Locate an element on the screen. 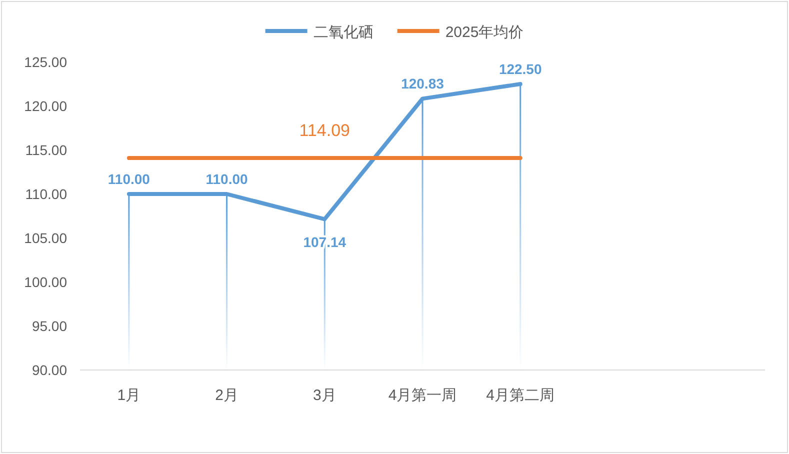 The height and width of the screenshot is (454, 789). y-tick-label: 90.00 is located at coordinates (50, 370).